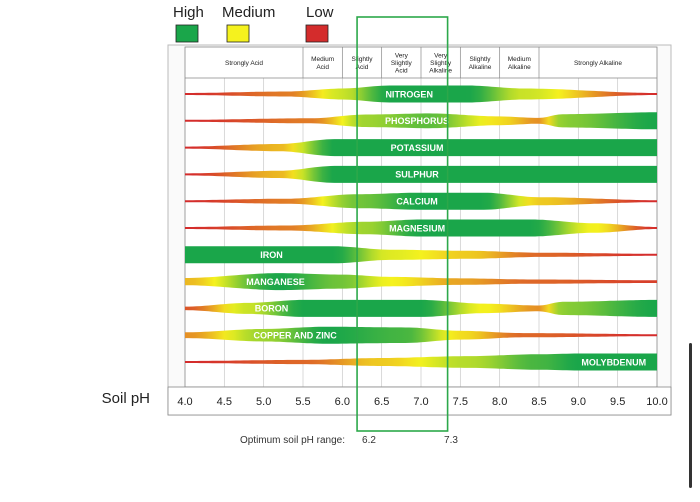 The width and height of the screenshot is (700, 502). Describe the element at coordinates (617, 402) in the screenshot. I see `x-tick-label: 9.5` at that location.